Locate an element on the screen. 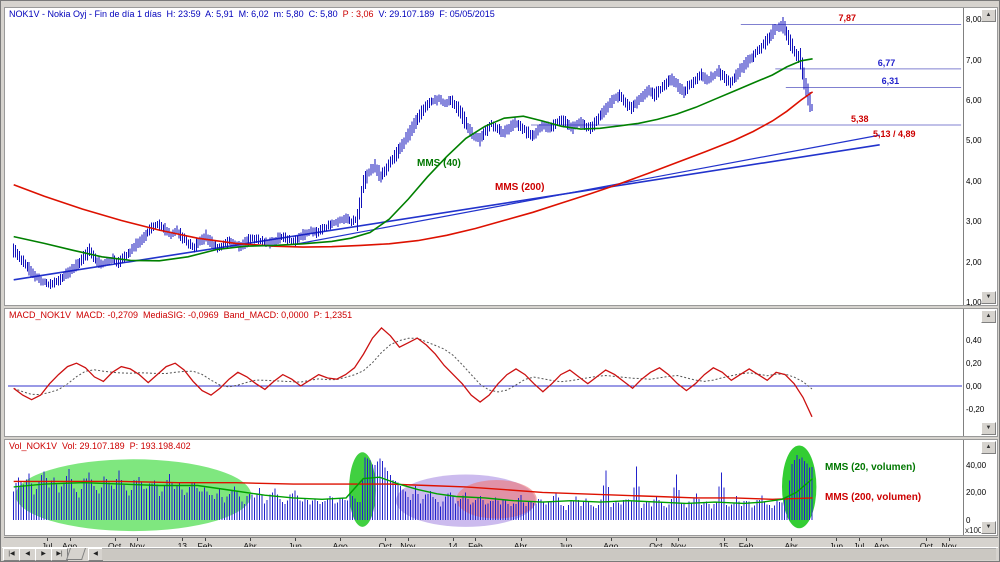  axis-tick-label: 0 is located at coordinates (968, 520).